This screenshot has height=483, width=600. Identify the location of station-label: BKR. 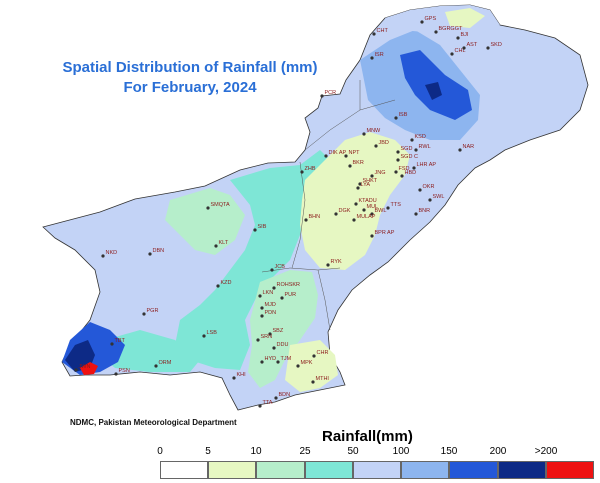
(358, 163).